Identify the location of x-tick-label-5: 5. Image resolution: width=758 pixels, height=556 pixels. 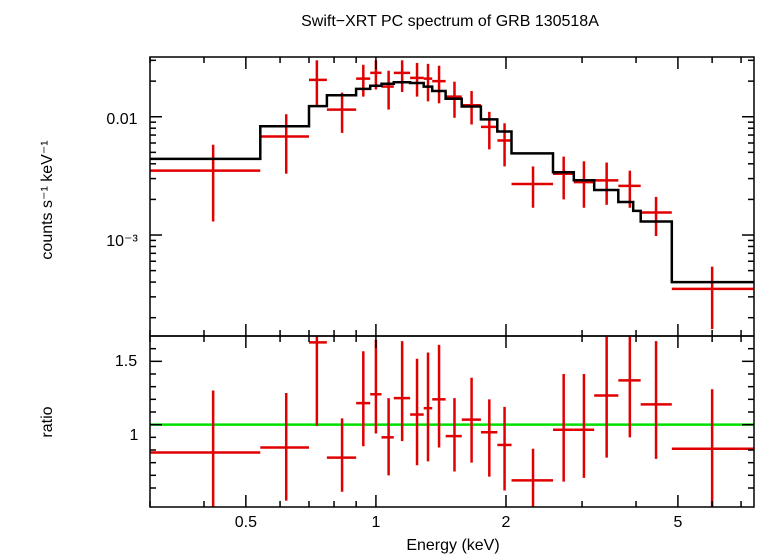
(677, 522).